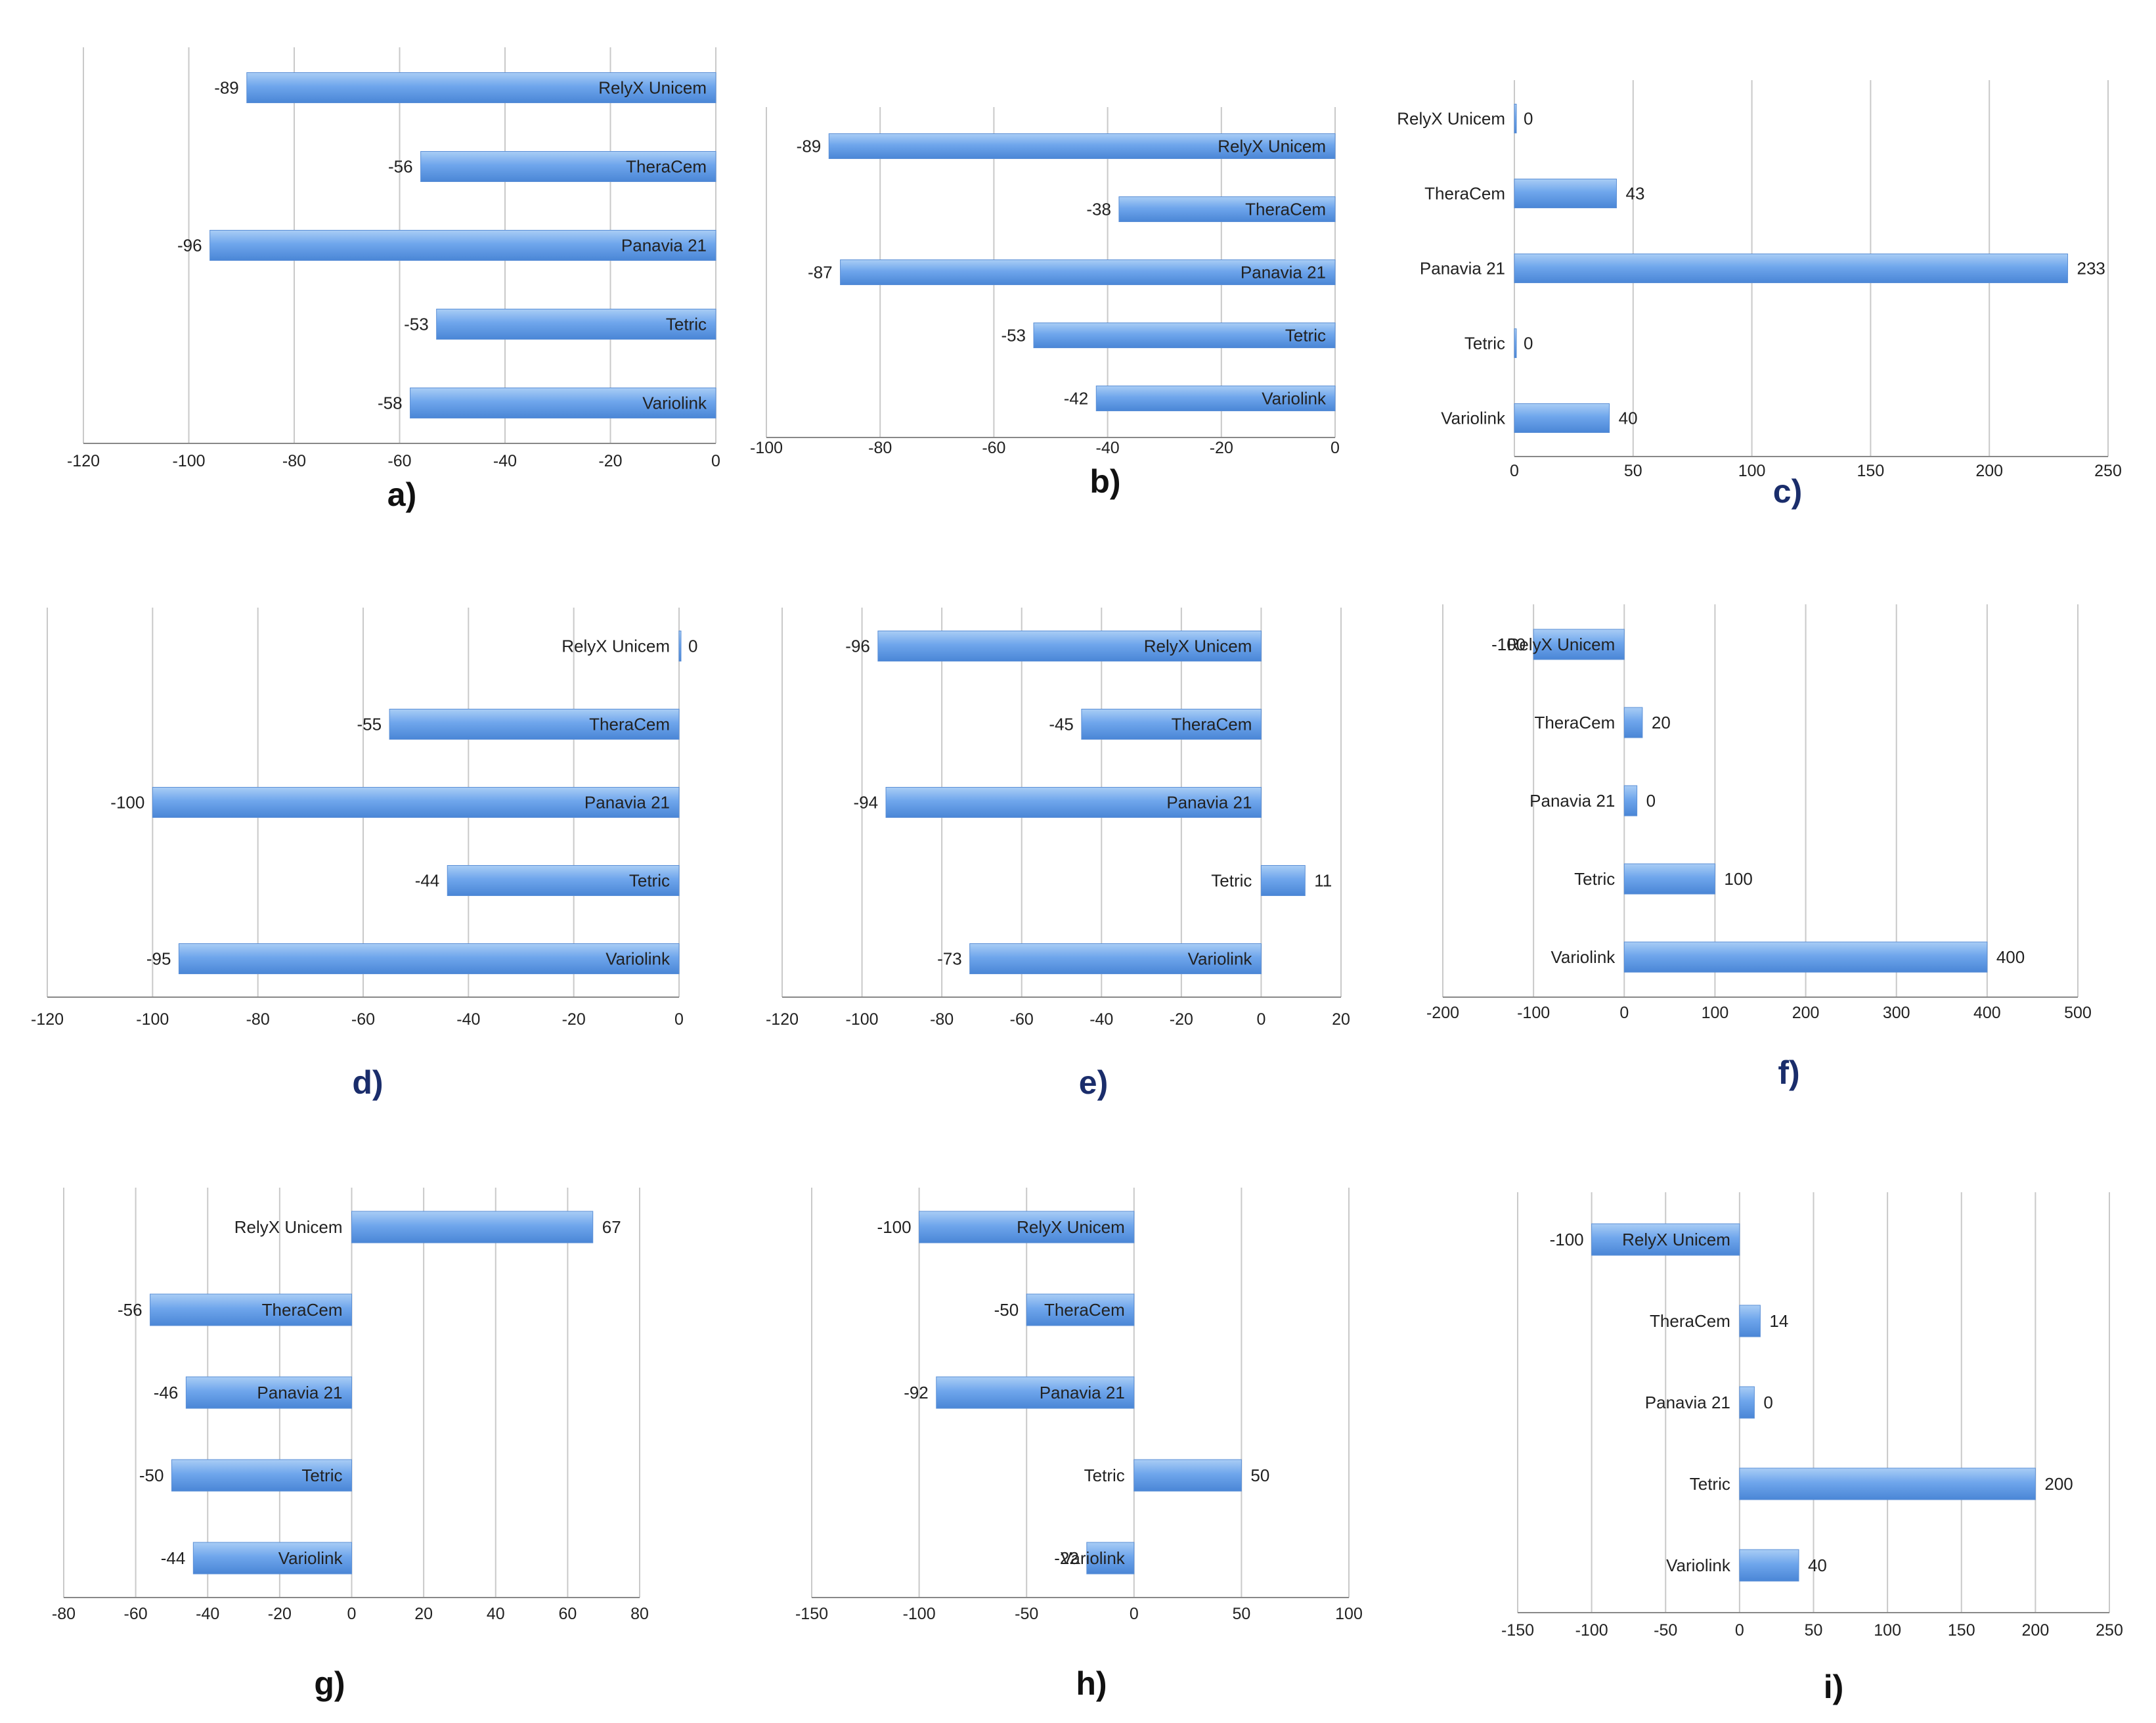 This screenshot has width=2156, height=1723. What do you see at coordinates (1628, 418) in the screenshot?
I see `data-label: 40` at bounding box center [1628, 418].